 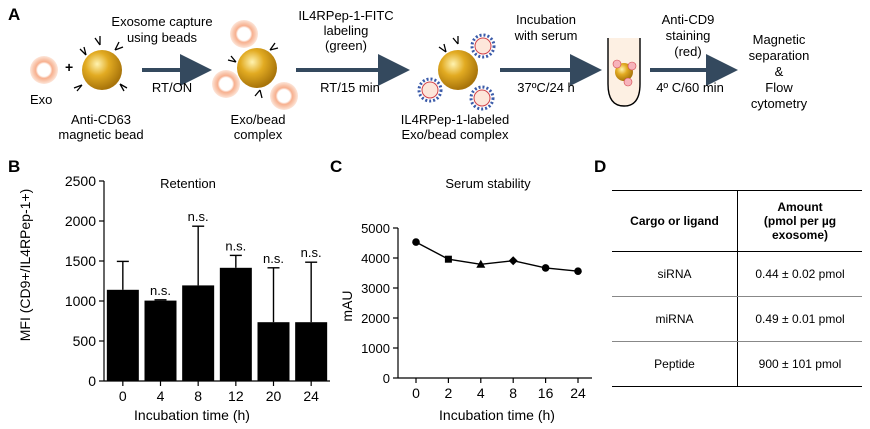 What do you see at coordinates (25, 265) in the screenshot?
I see `chart-b-ylabel: MFI (CD9+/IL4RPep-1+)` at bounding box center [25, 265].